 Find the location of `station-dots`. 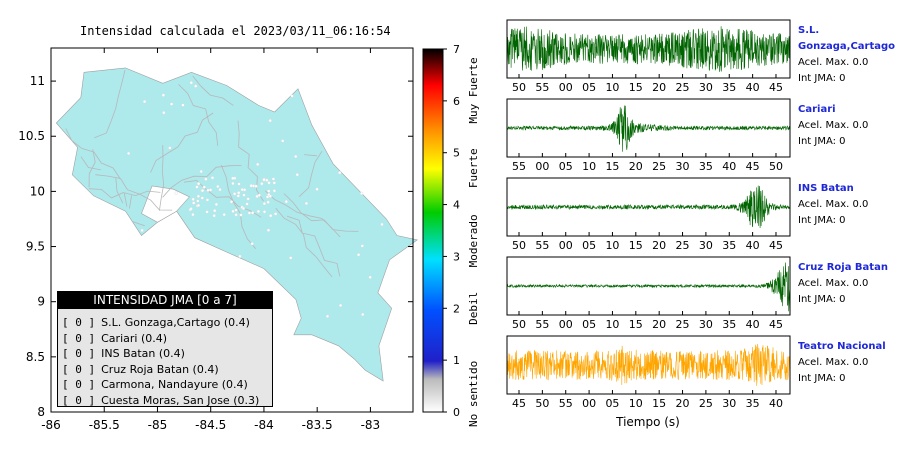

station-dots is located at coordinates (255, 199).